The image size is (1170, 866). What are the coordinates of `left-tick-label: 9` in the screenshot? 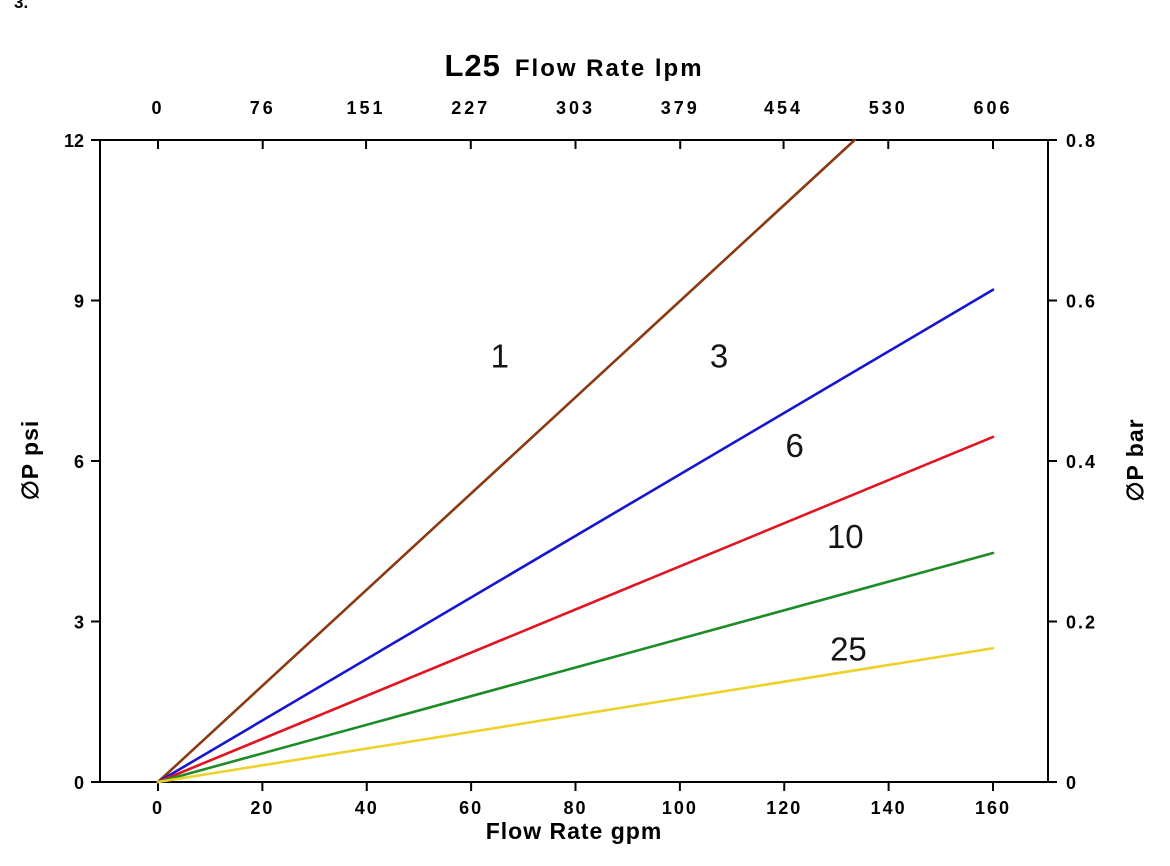 It's located at (79, 302).